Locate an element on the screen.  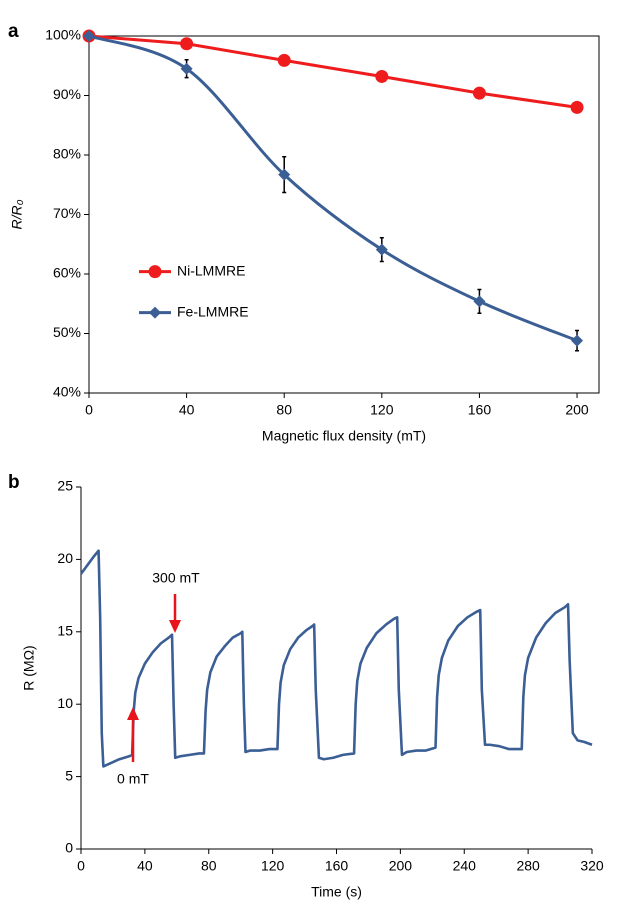
x-axis-label: Magnetic flux density (mT) is located at coordinates (344, 436).